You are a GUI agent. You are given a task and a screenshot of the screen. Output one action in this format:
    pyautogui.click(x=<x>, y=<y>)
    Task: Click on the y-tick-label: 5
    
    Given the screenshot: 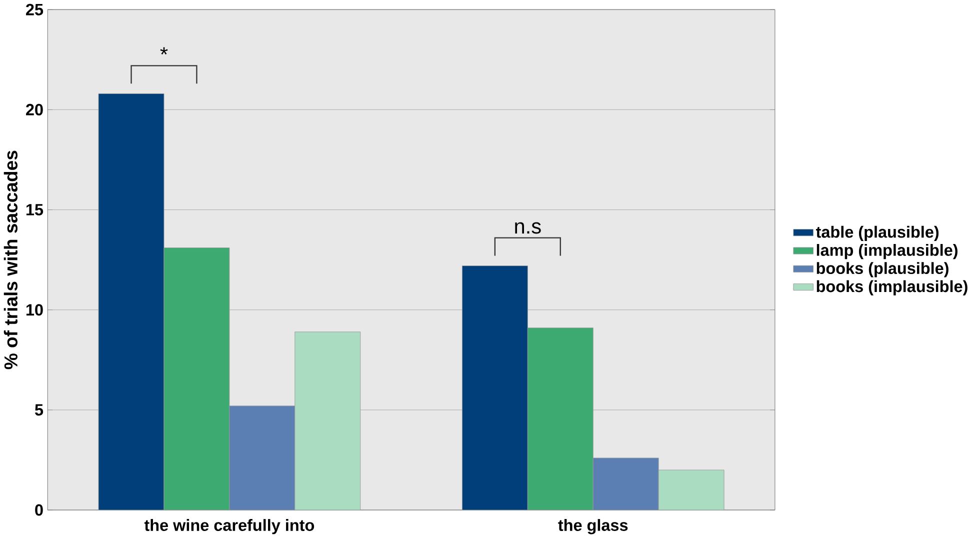 What is the action you would take?
    pyautogui.click(x=39, y=410)
    